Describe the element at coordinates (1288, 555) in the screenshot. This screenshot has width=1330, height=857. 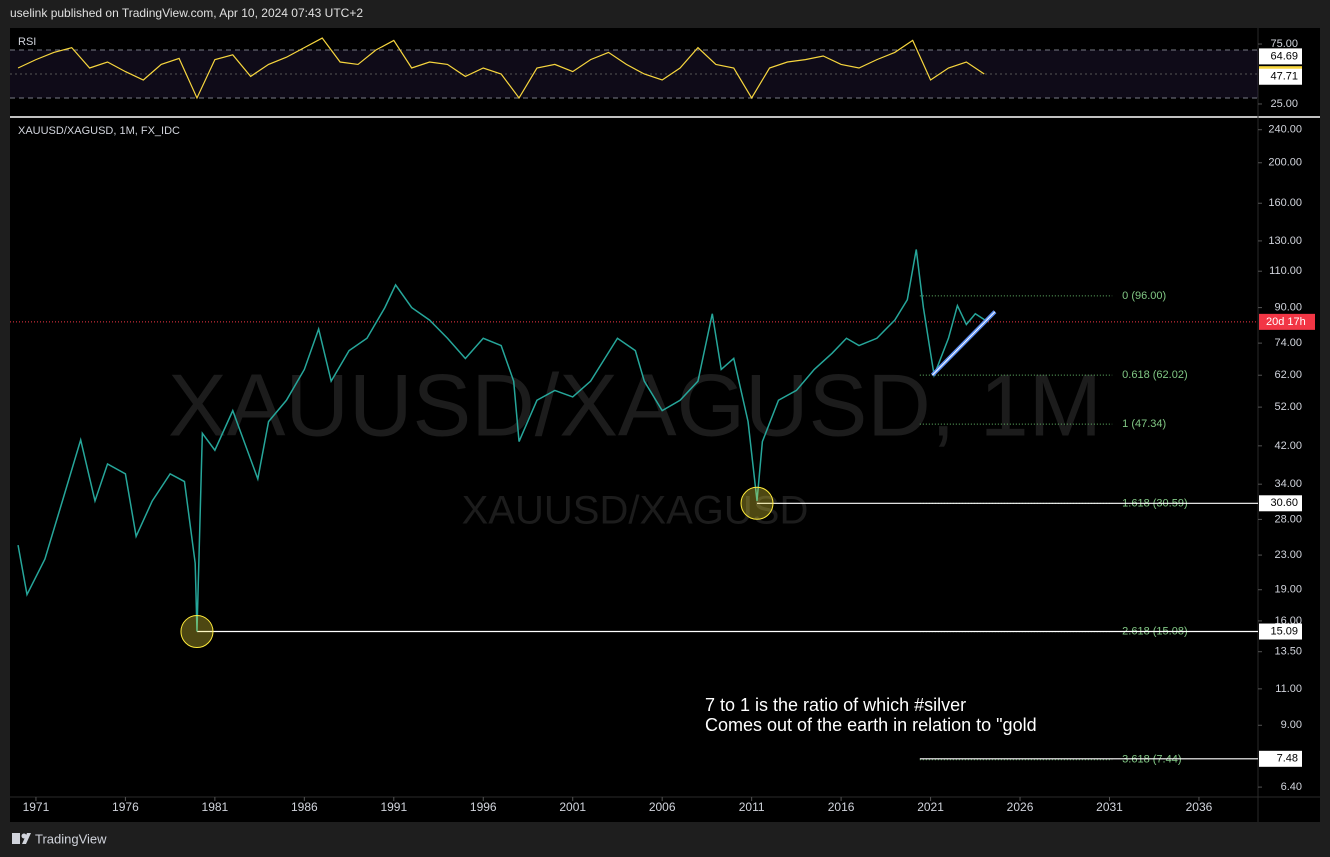
I see `y-tick-label: 23.00` at that location.